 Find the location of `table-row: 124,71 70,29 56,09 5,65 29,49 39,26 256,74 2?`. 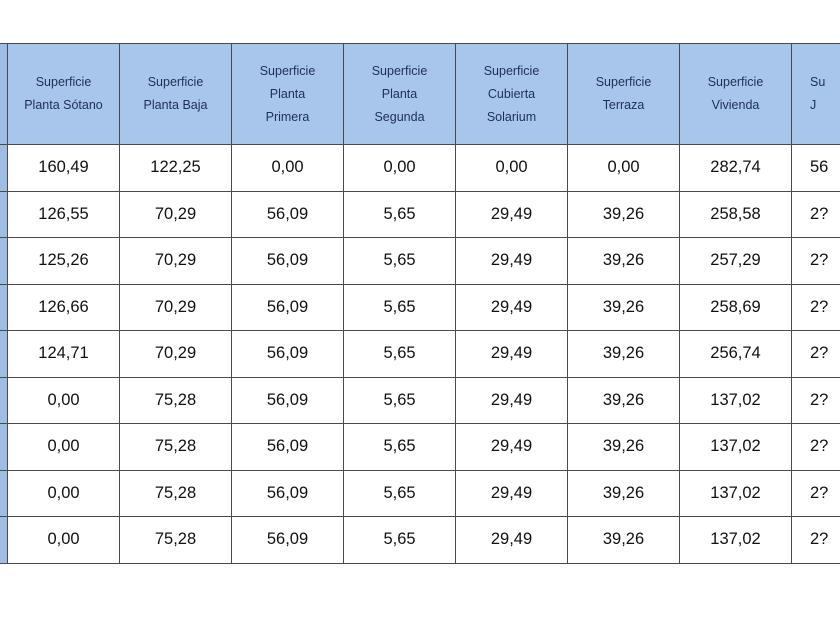

table-row: 124,71 70,29 56,09 5,65 29,49 39,26 256,74 2? is located at coordinates (420, 354).